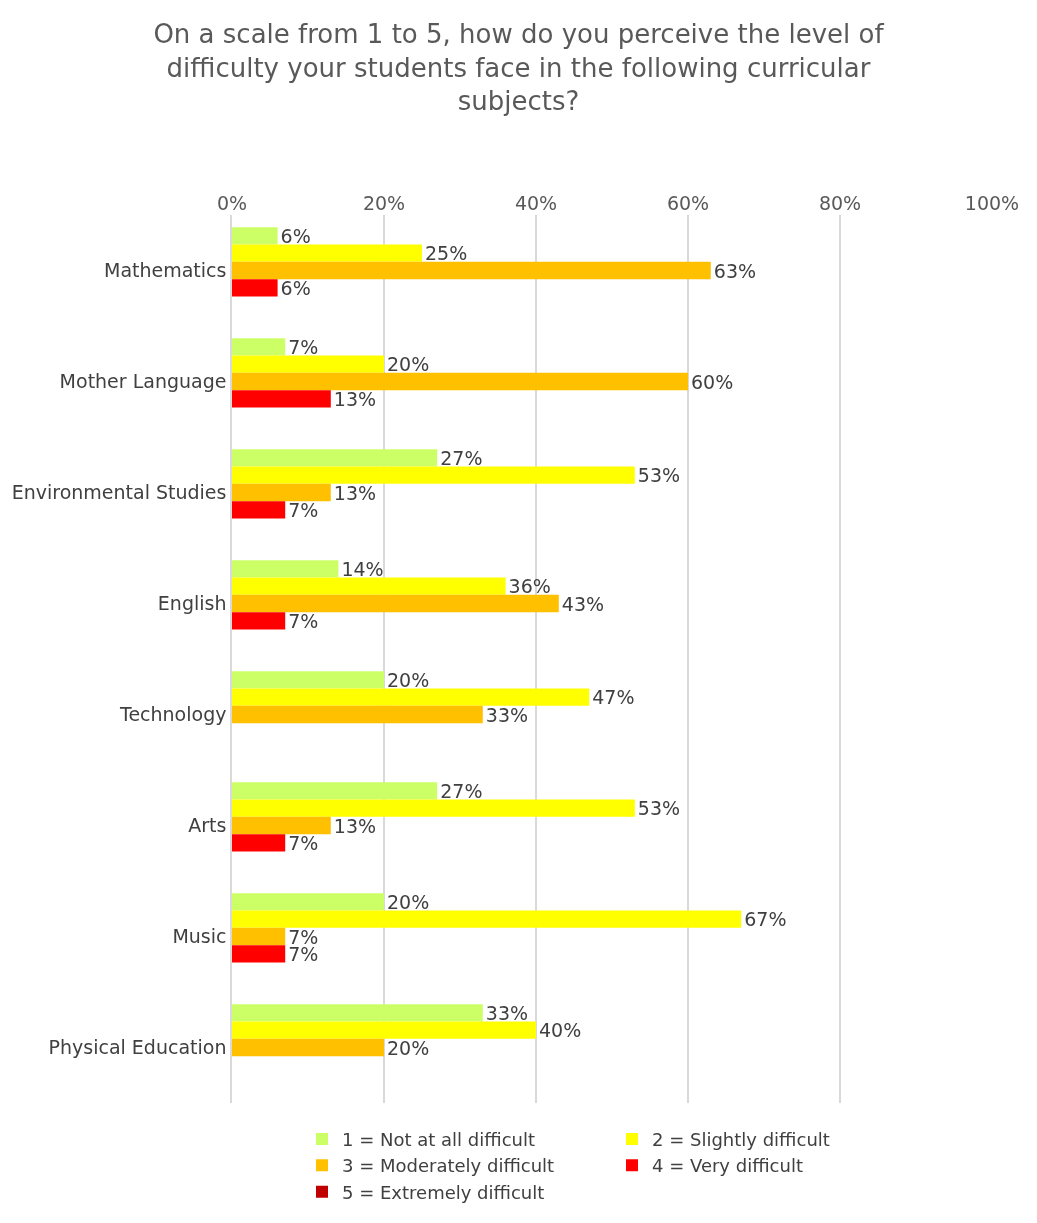 This screenshot has width=1037, height=1223. I want to click on x-tick-label: 80%, so click(840, 203).